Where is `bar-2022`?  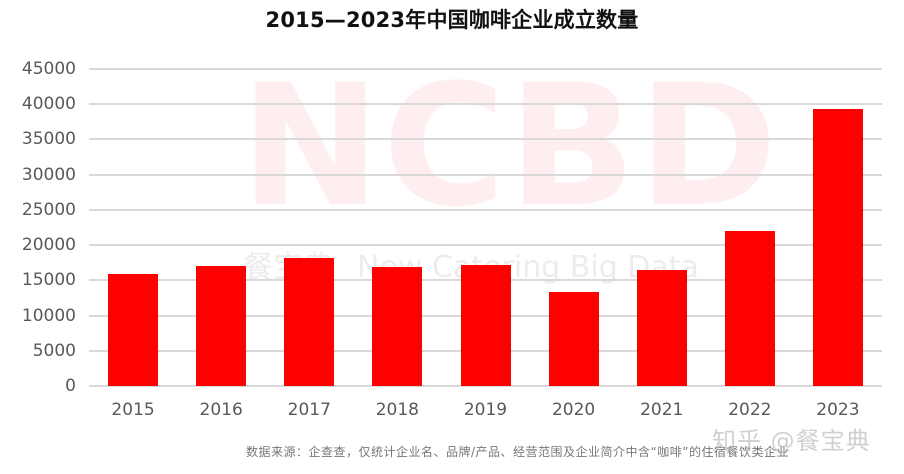 bar-2022 is located at coordinates (749, 308).